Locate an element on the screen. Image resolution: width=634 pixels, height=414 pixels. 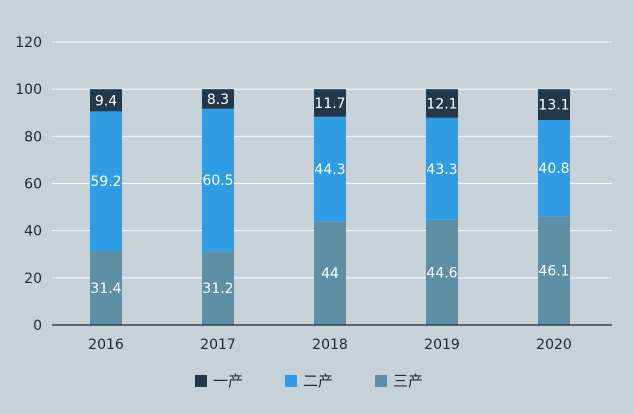
x-axis-ticks: 2016 2017 2018 2019 2020 is located at coordinates (330, 345).